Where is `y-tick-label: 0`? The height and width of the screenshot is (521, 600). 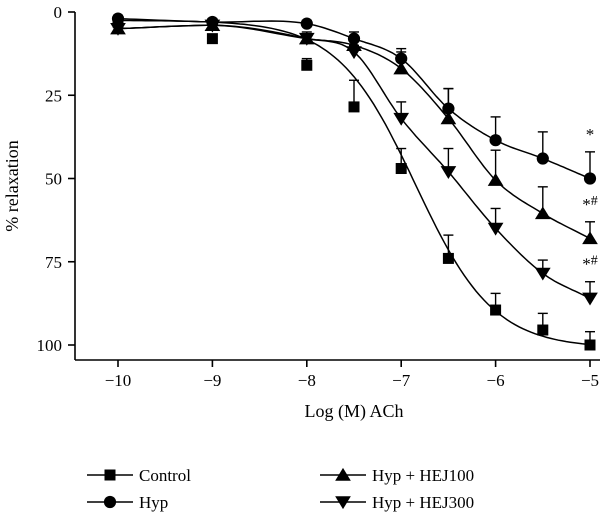 y-tick-label: 0 is located at coordinates (58, 12).